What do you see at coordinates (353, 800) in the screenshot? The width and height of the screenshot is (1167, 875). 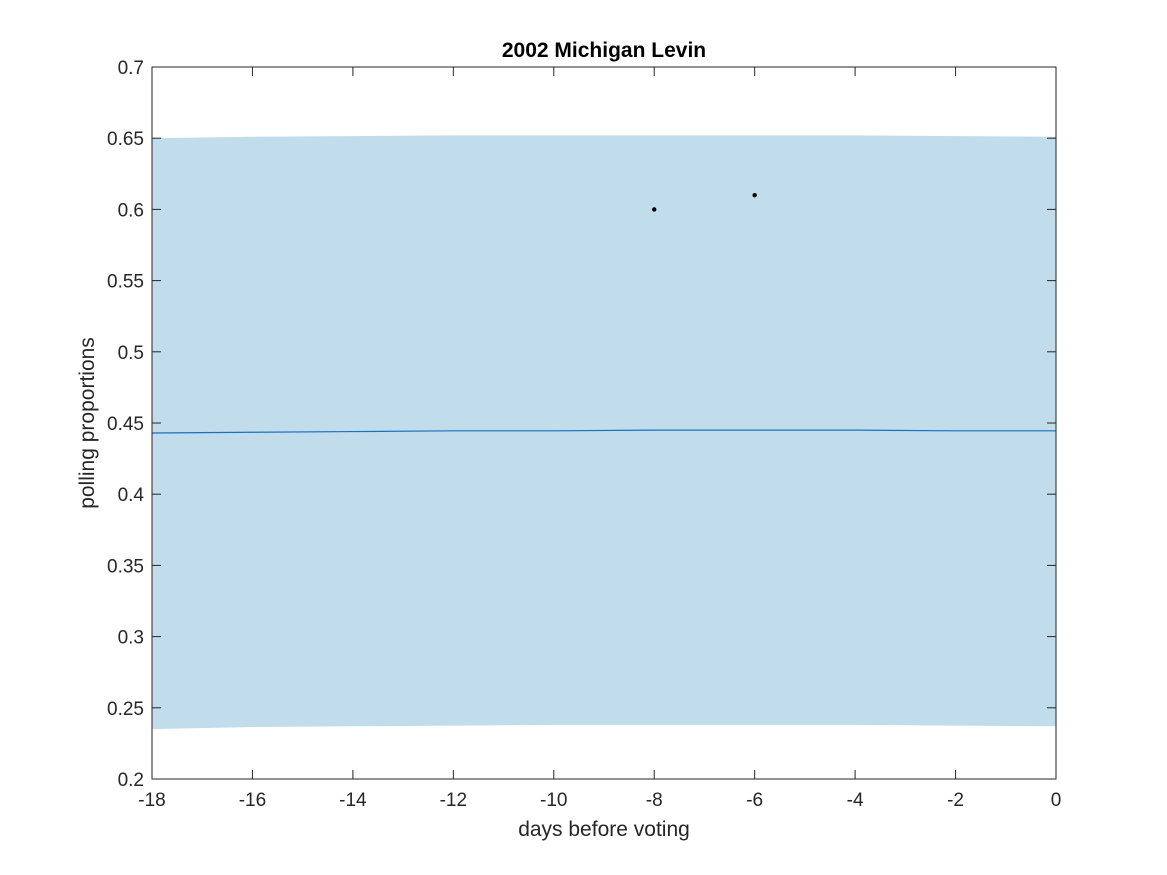 I see `x-tick-label: -14` at bounding box center [353, 800].